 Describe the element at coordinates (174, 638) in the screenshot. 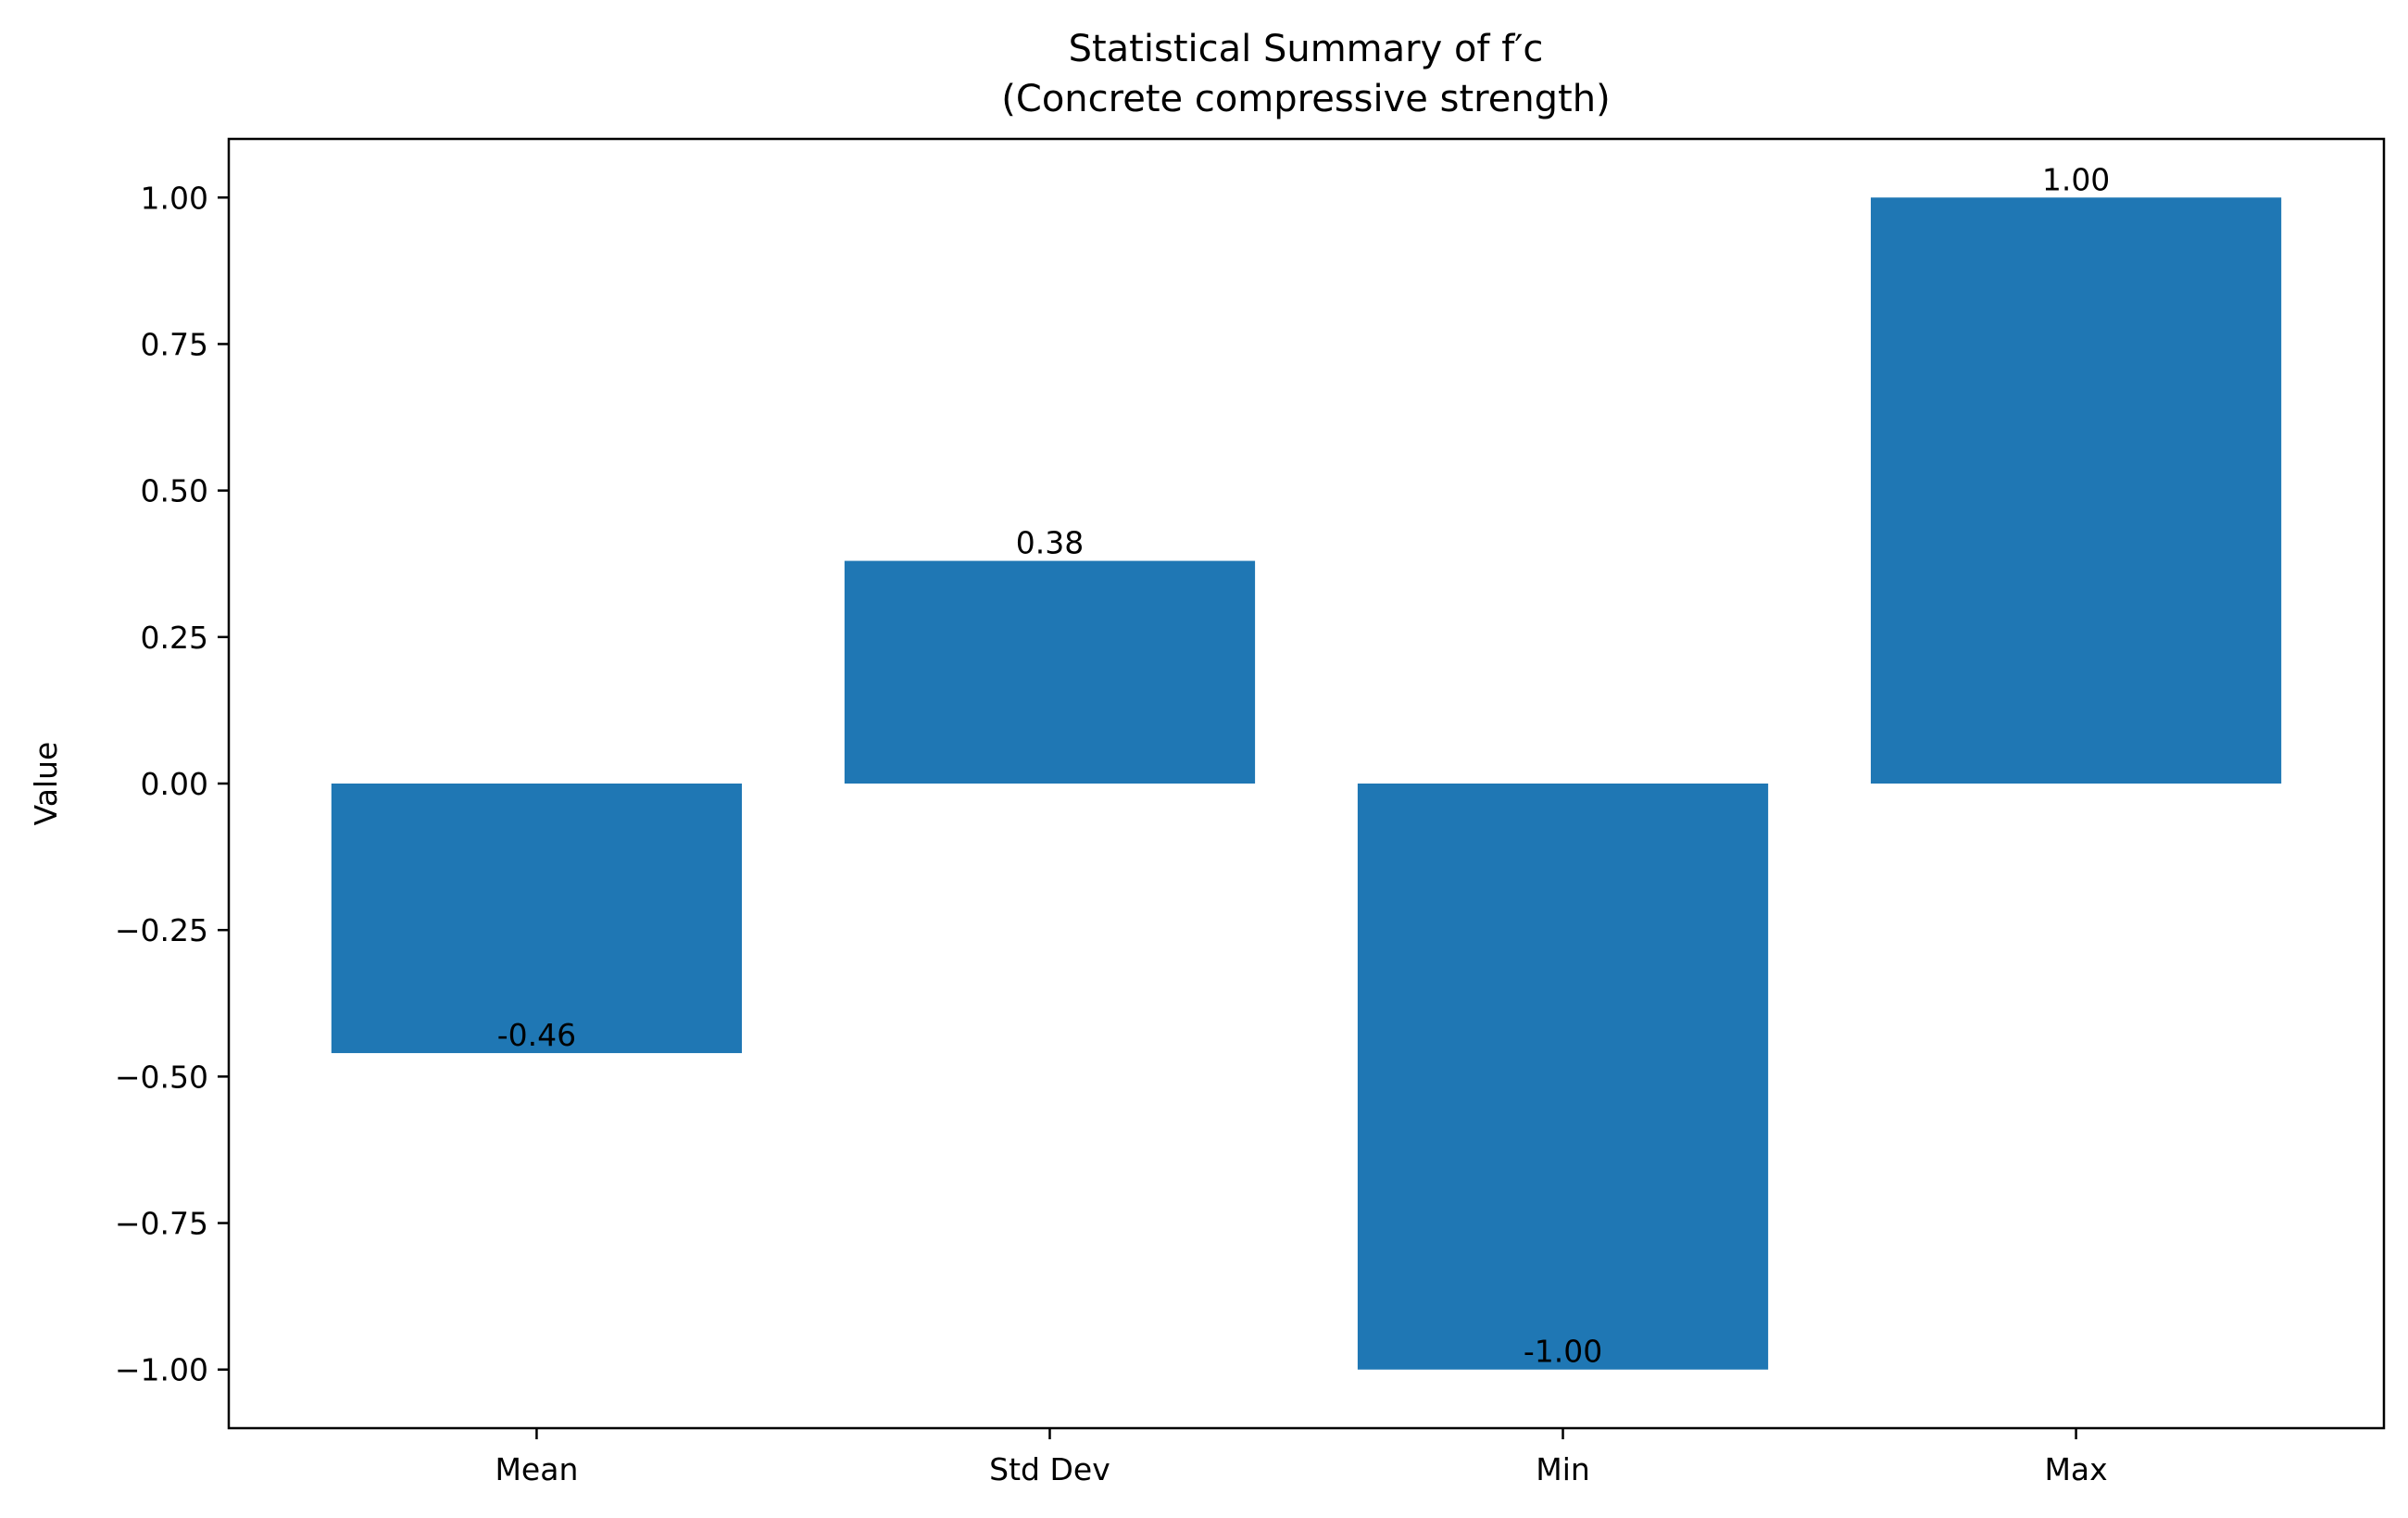

I see `y-tick-label: 0.25` at that location.